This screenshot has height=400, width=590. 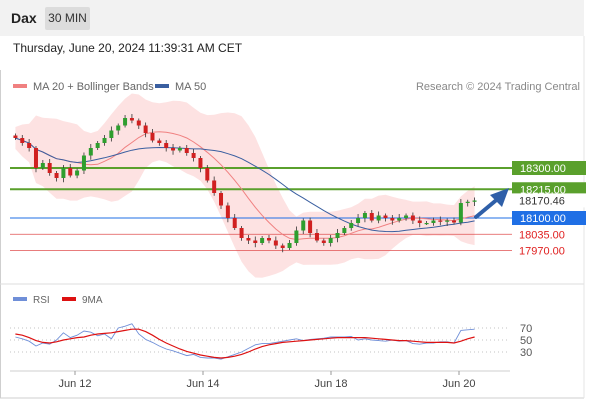 What do you see at coordinates (499, 197) in the screenshot?
I see `forecast-arrow-head` at bounding box center [499, 197].